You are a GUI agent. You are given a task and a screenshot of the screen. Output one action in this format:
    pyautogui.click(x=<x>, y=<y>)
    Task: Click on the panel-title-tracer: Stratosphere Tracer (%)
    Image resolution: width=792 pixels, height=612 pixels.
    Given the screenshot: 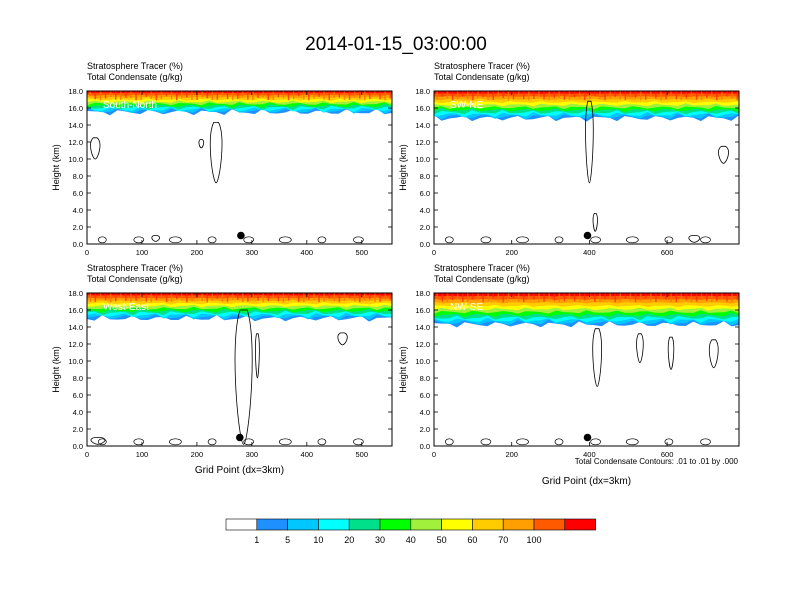 What is the action you would take?
    pyautogui.click(x=135, y=268)
    